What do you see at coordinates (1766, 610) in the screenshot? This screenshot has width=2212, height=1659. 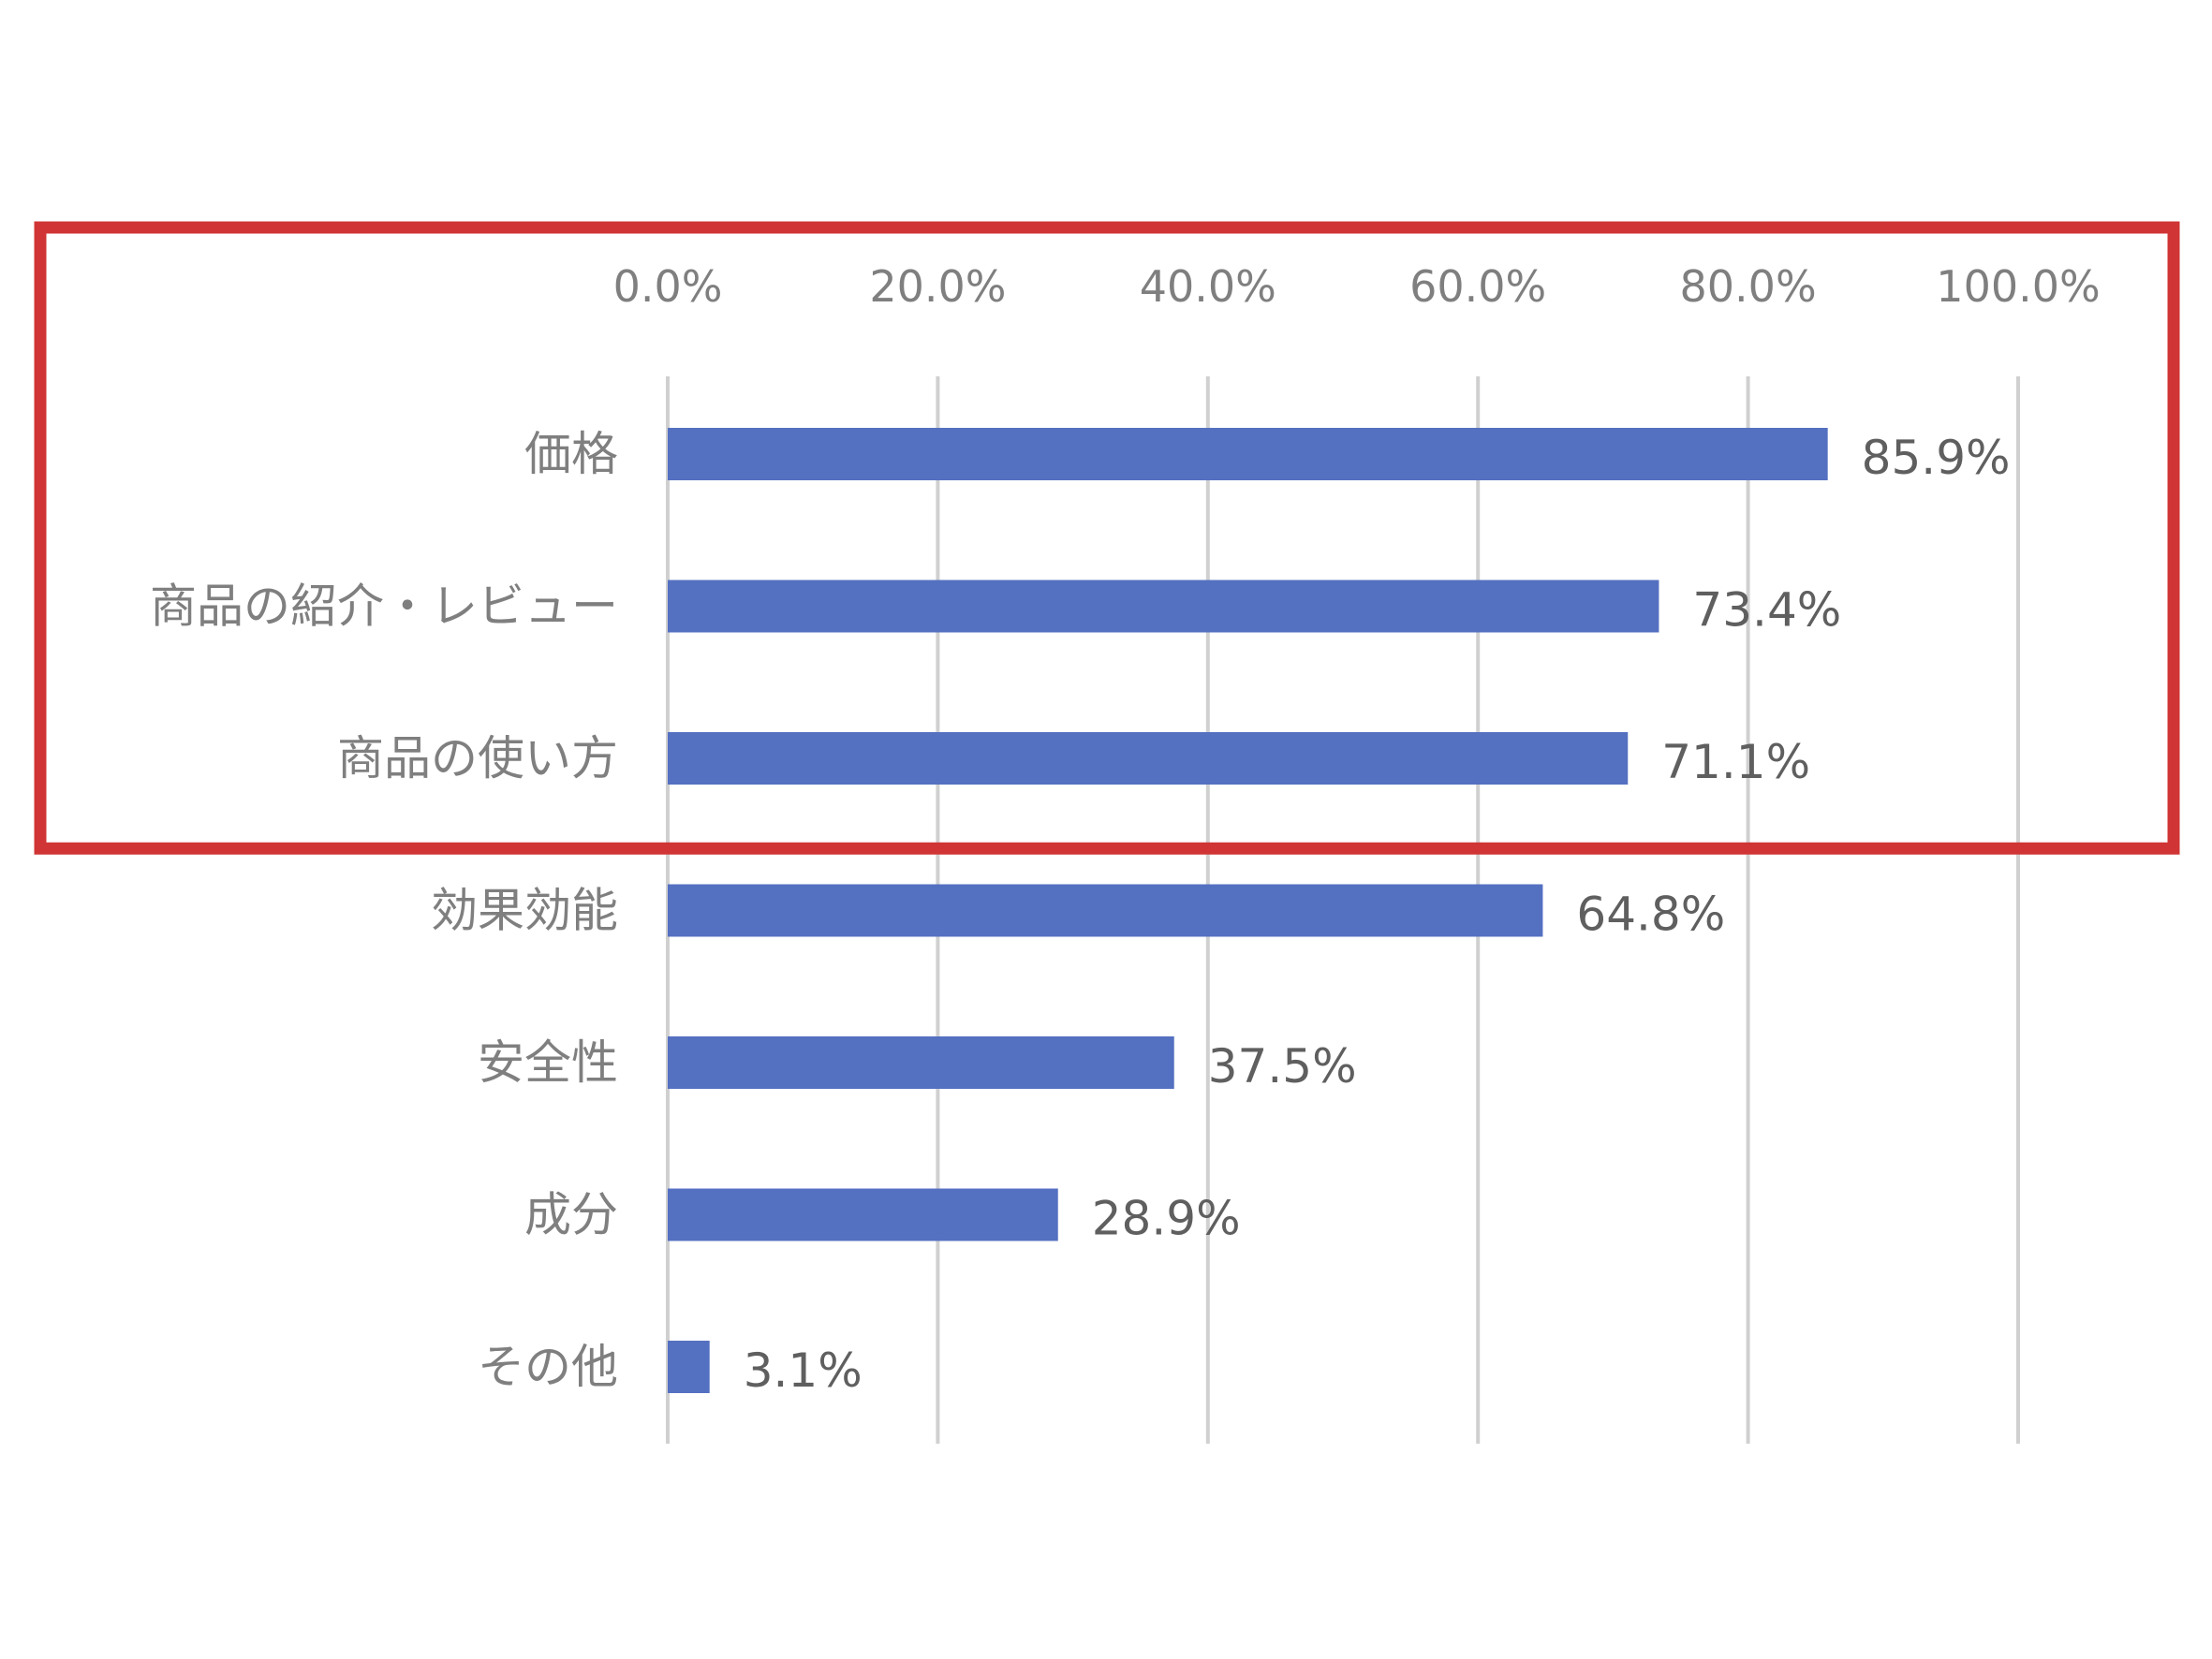 I see `data-label: 73.4%` at bounding box center [1766, 610].